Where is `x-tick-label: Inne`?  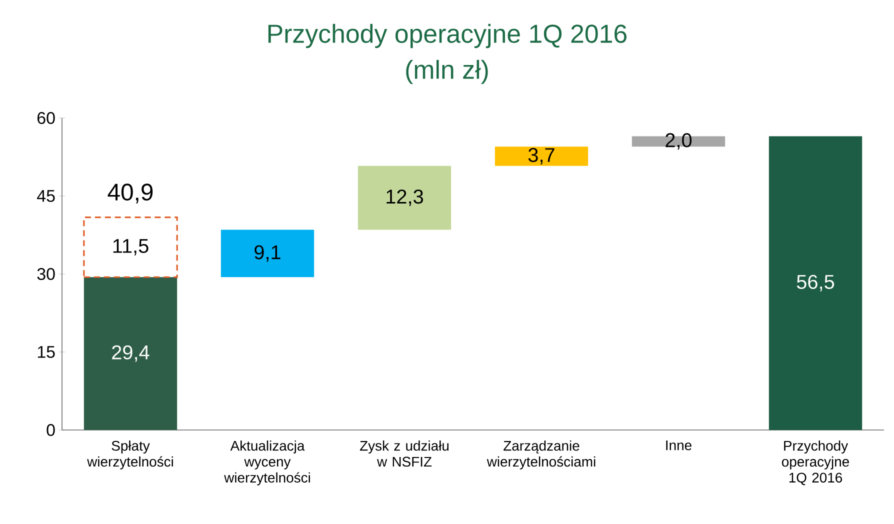 x-tick-label: Inne is located at coordinates (679, 445).